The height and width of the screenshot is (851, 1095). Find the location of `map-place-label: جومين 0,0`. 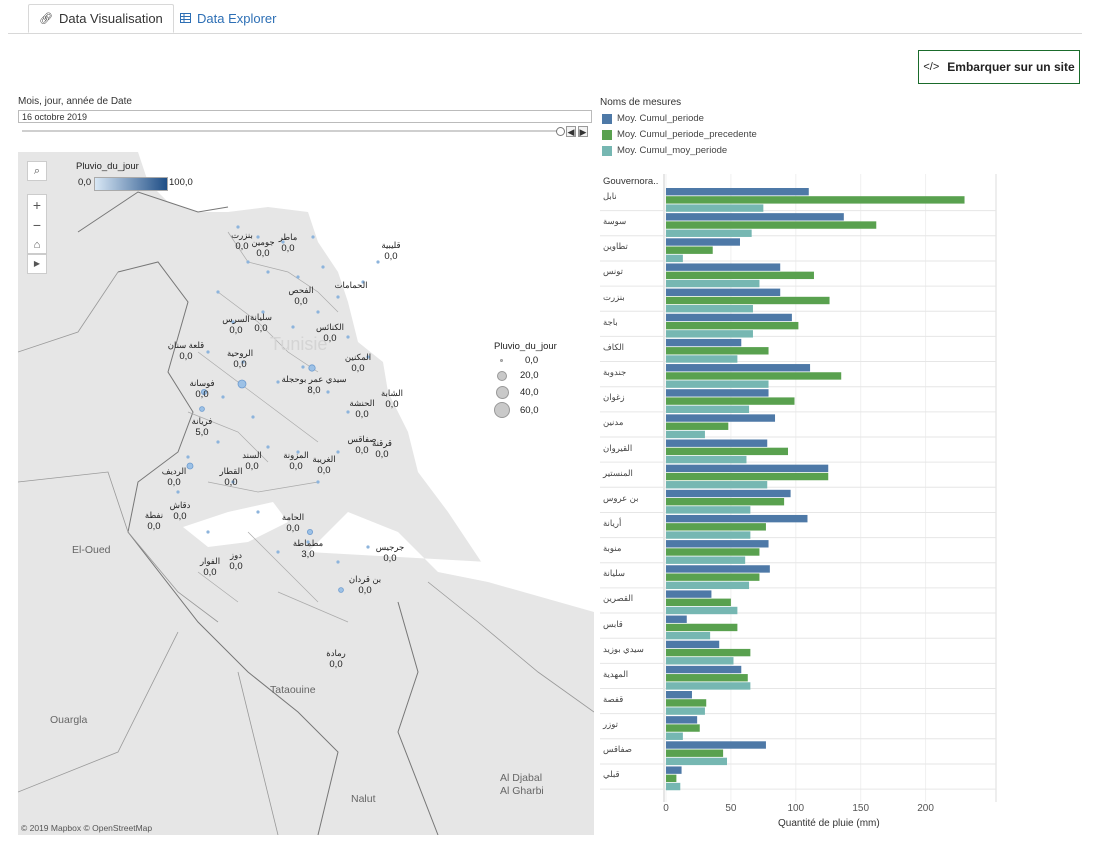

map-place-label: جومين 0,0 is located at coordinates (262, 248).